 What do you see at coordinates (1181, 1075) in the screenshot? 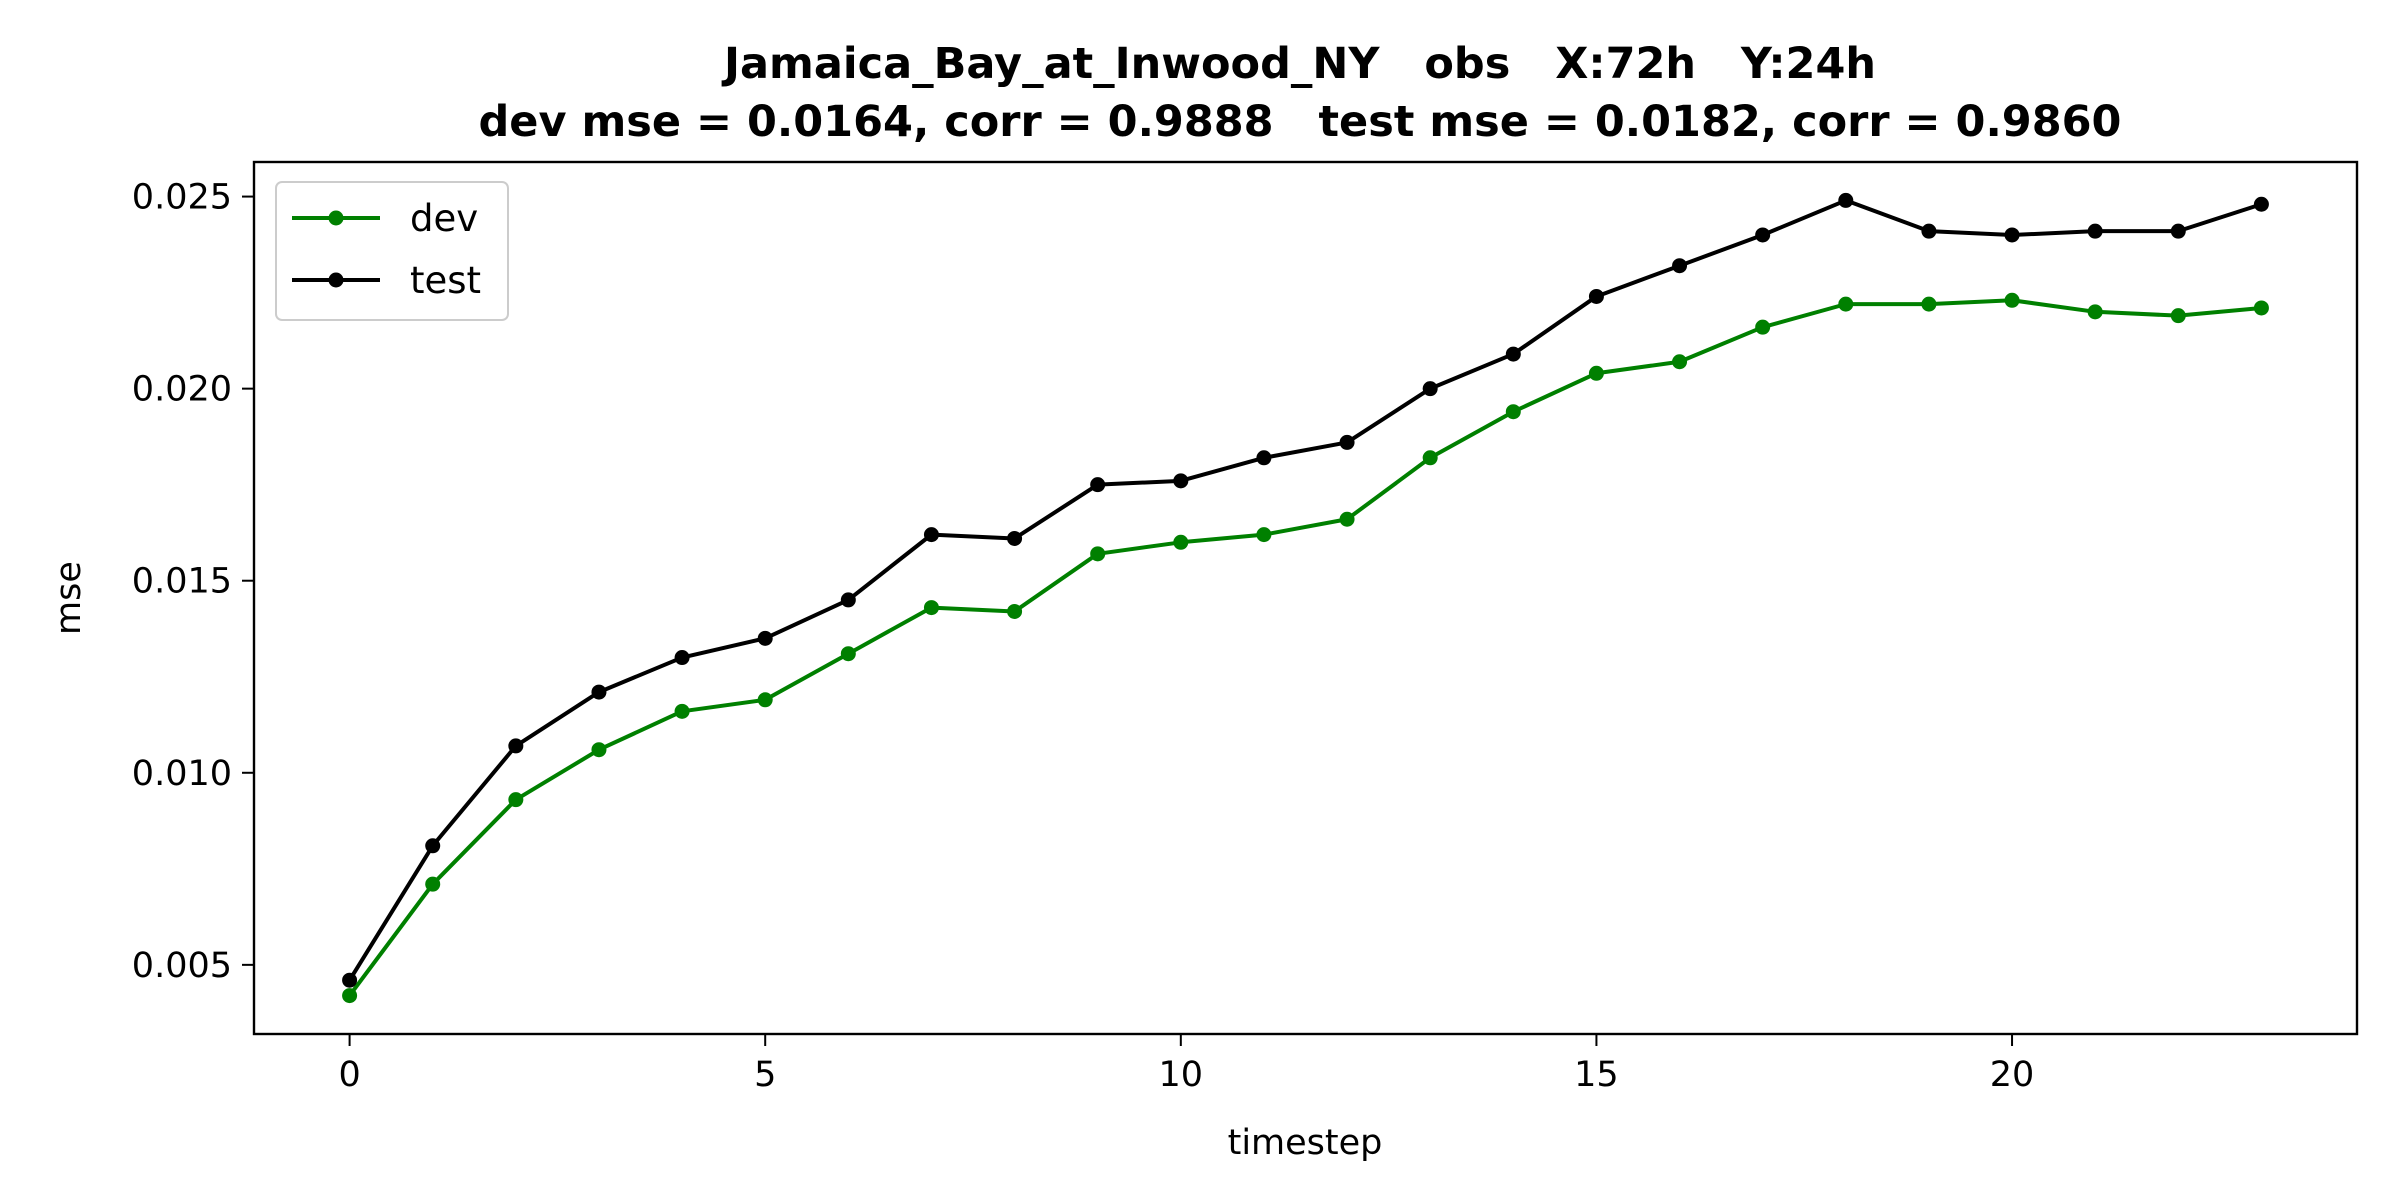
I see `x-tick-label: 10` at bounding box center [1181, 1075].